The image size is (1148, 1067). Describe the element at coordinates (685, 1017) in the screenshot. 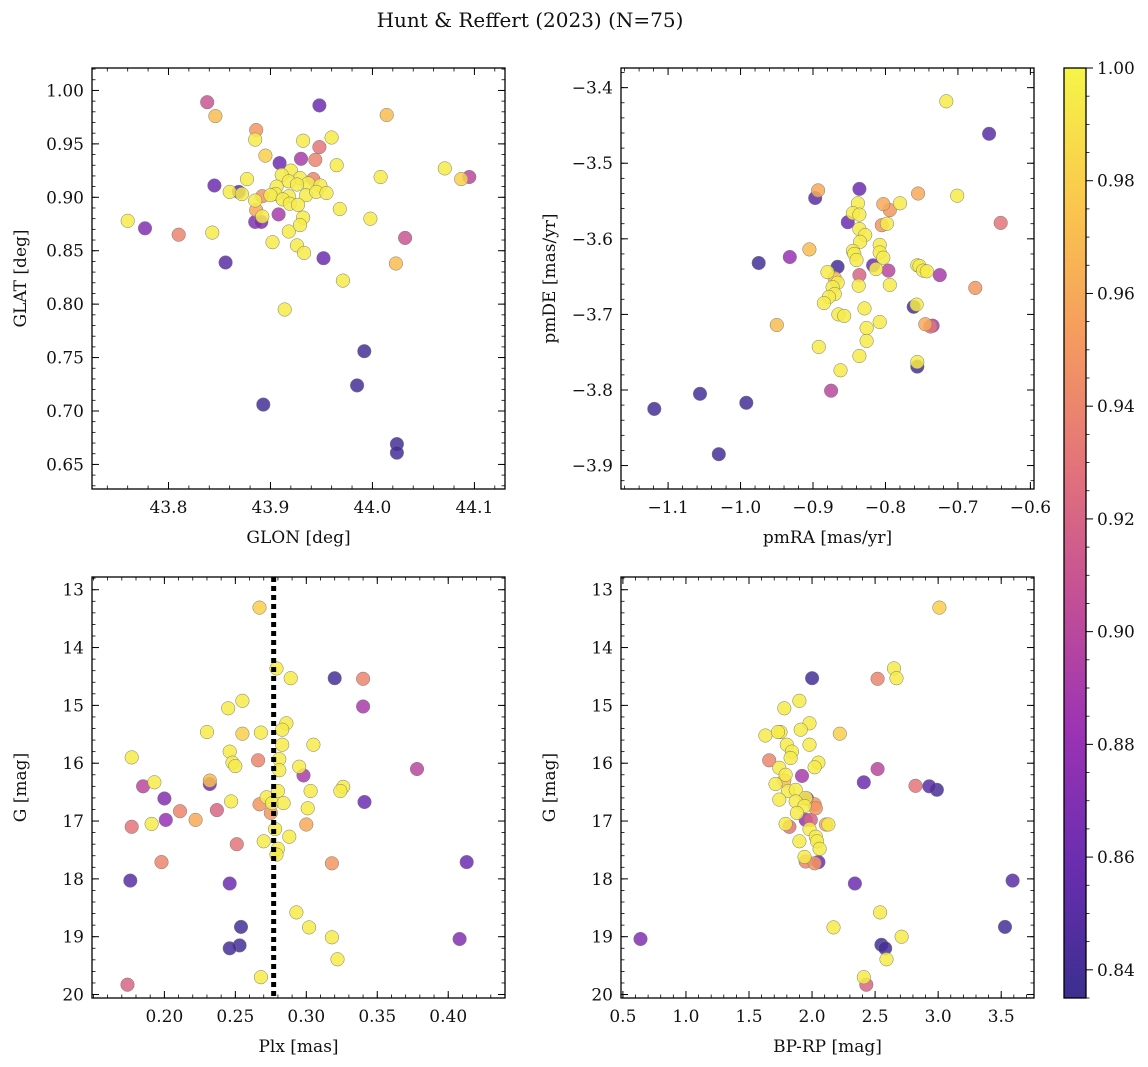

I see `x-tick-label: 1.0` at that location.